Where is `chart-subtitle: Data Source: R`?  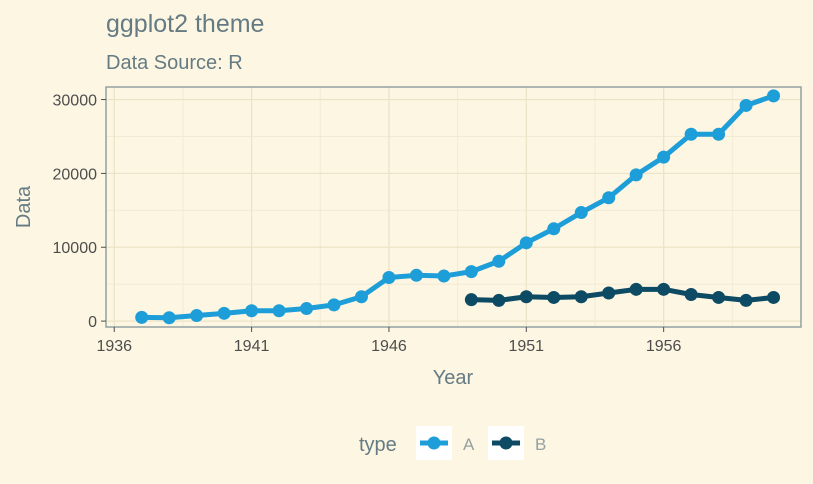
chart-subtitle: Data Source: R is located at coordinates (174, 63).